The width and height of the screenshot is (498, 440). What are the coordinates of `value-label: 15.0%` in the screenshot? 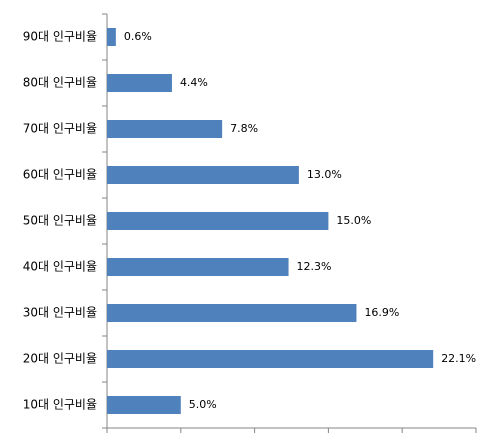 It's located at (353, 220).